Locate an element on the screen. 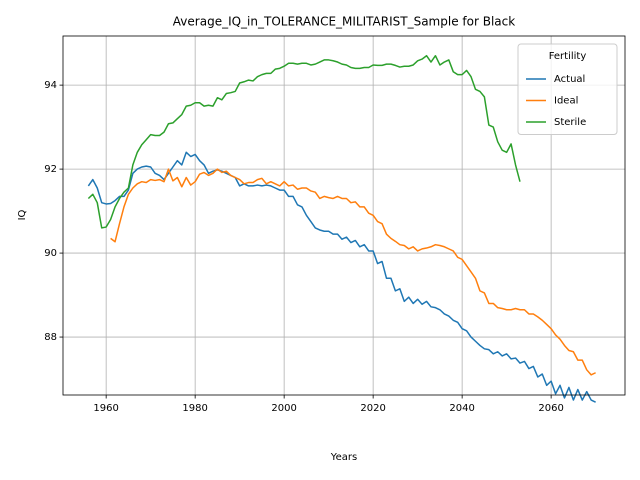 Image resolution: width=640 pixels, height=480 pixels. x-tick-label: 2060 is located at coordinates (550, 408).